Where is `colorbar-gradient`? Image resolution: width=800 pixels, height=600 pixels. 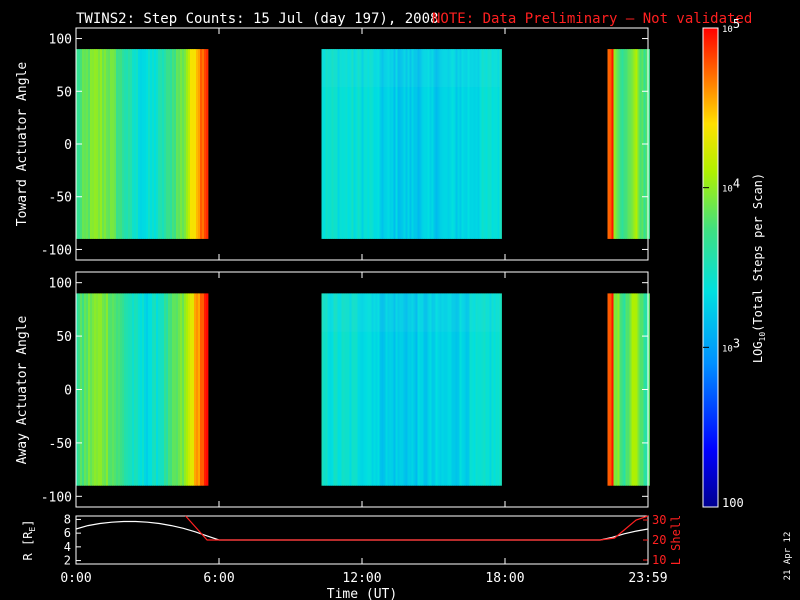 colorbar-gradient is located at coordinates (710, 267).